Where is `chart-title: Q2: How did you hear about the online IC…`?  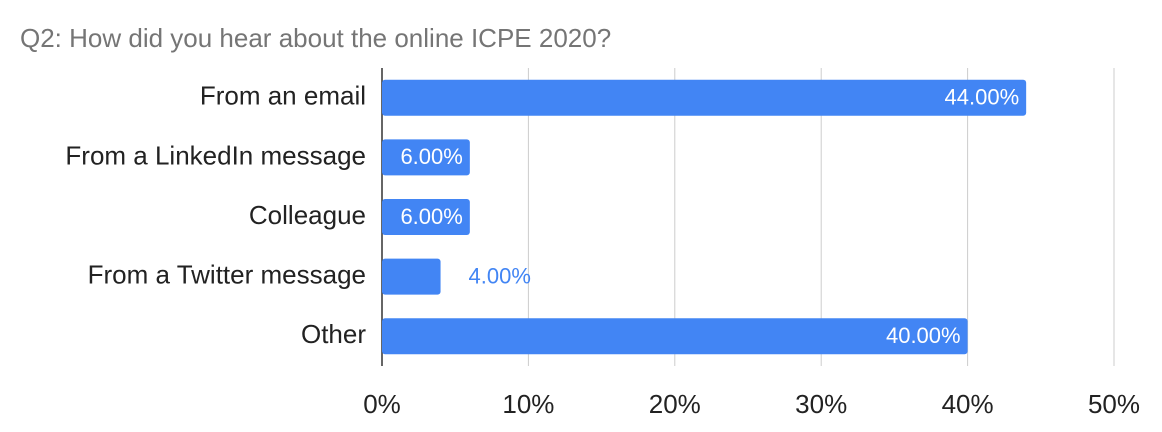 chart-title: Q2: How did you hear about the online IC… is located at coordinates (315, 38).